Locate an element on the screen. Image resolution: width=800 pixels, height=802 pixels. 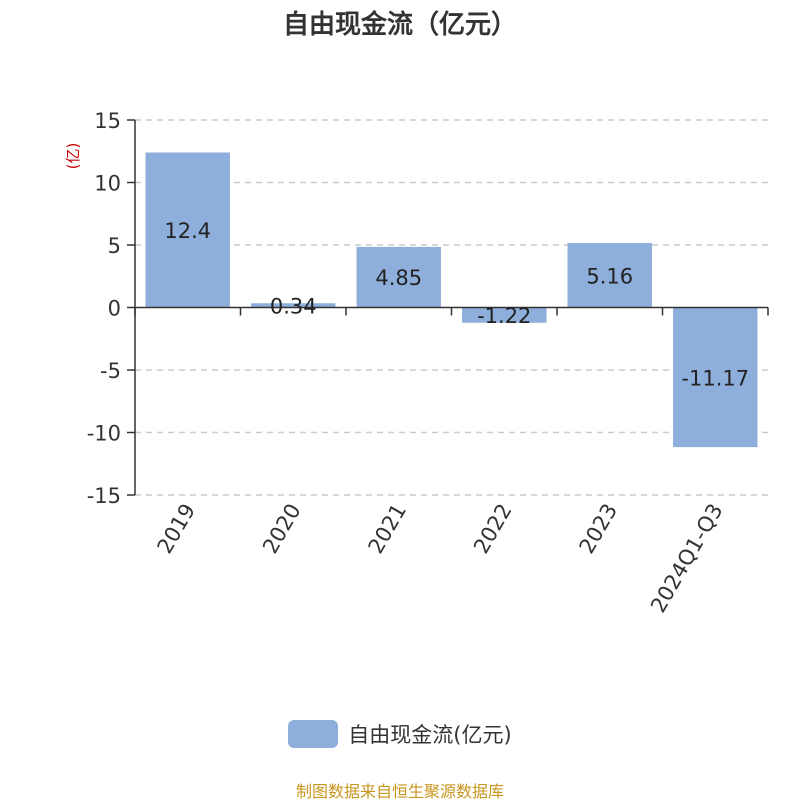
data-label: 12.4 is located at coordinates (187, 231).